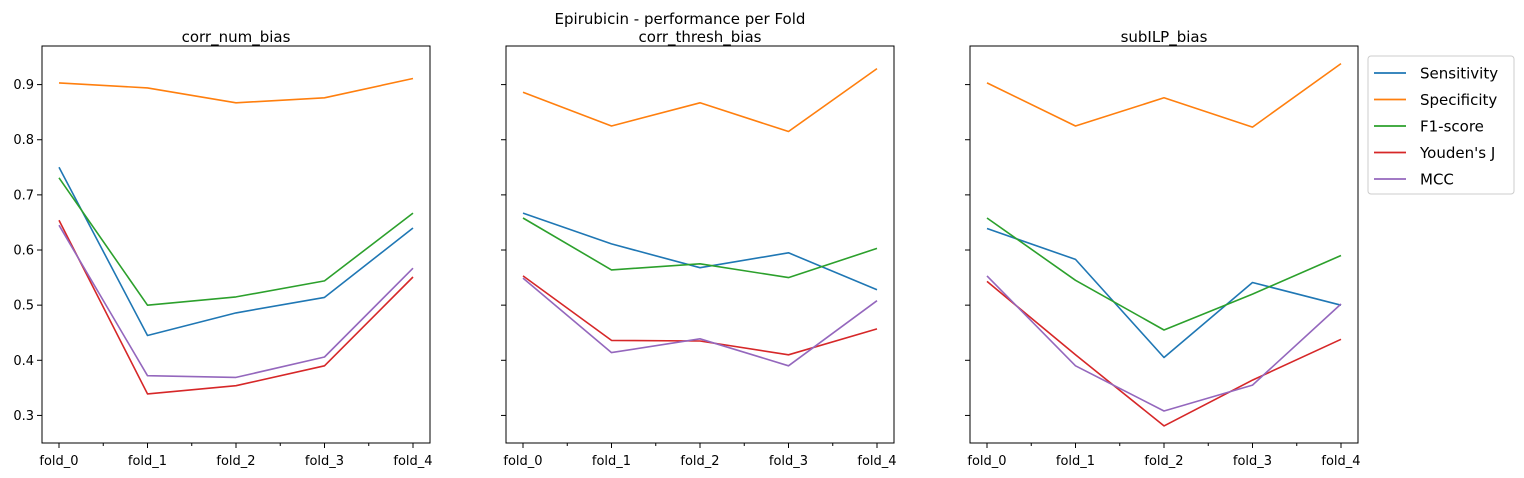 This screenshot has width=1524, height=478. I want to click on x-tick-label-corr-num-bias: fold_4, so click(412, 461).